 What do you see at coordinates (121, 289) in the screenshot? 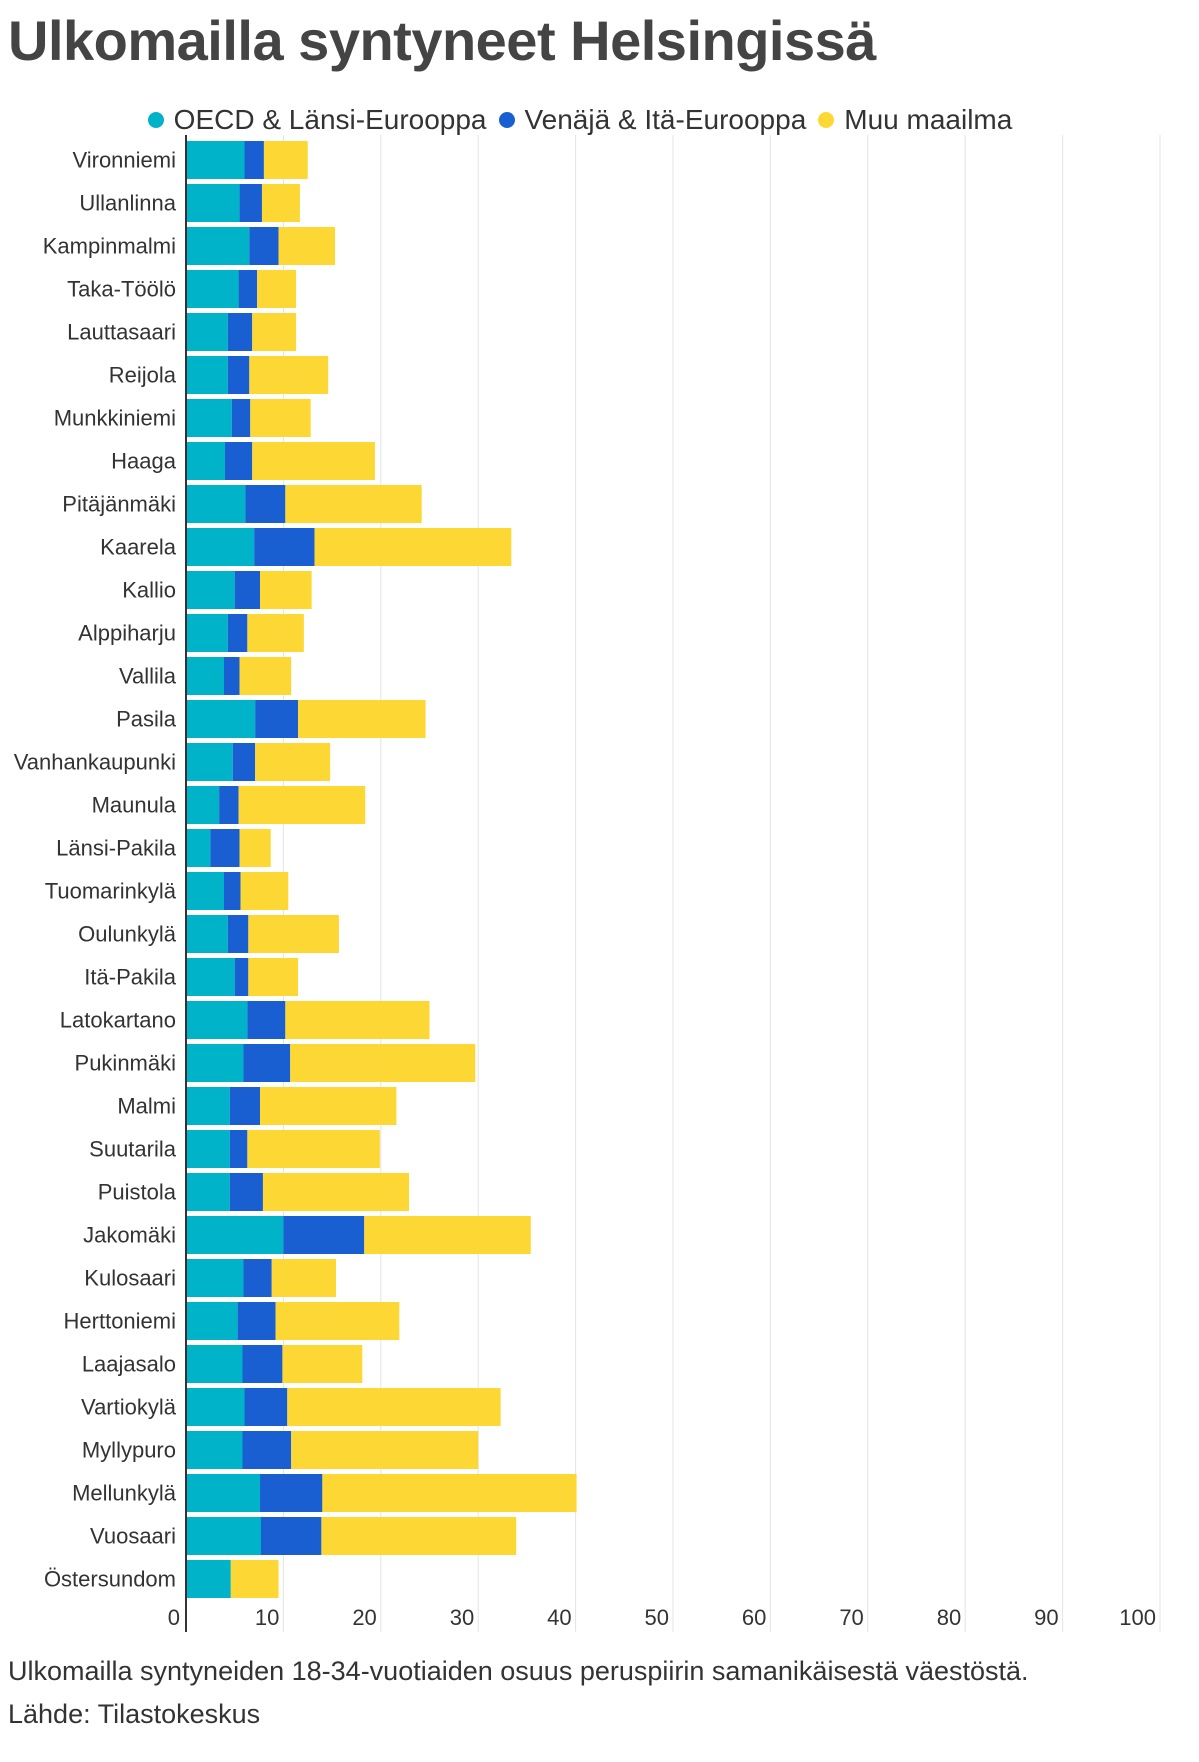
I see `category-label-3: Taka-Töölö` at bounding box center [121, 289].